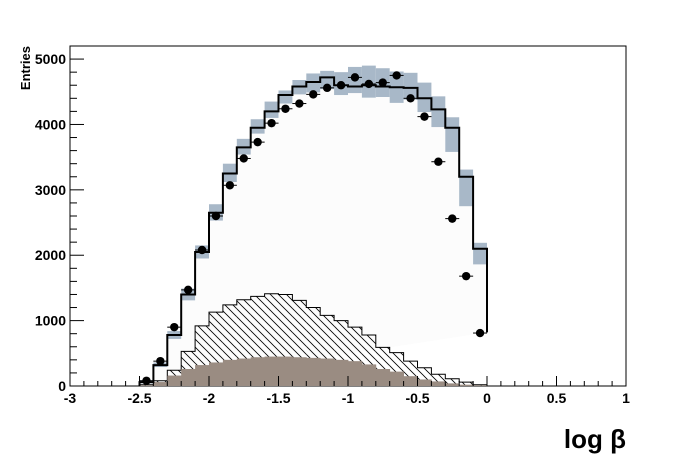 The width and height of the screenshot is (696, 472). What do you see at coordinates (25, 68) in the screenshot?
I see `y-axis-title: Entries` at bounding box center [25, 68].